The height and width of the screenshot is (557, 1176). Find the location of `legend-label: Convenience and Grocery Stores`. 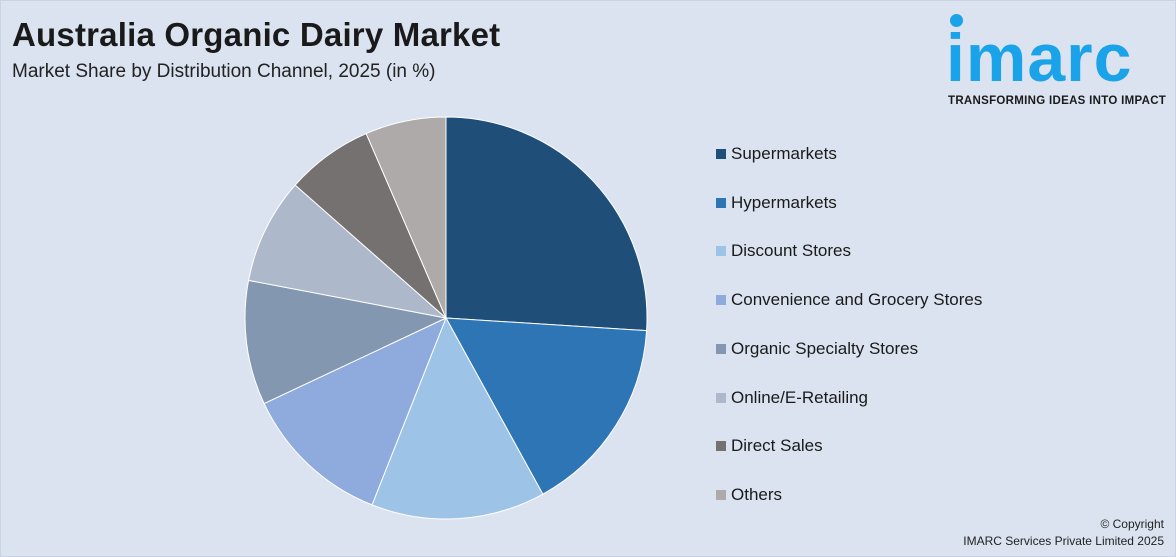

legend-label: Convenience and Grocery Stores is located at coordinates (857, 300).